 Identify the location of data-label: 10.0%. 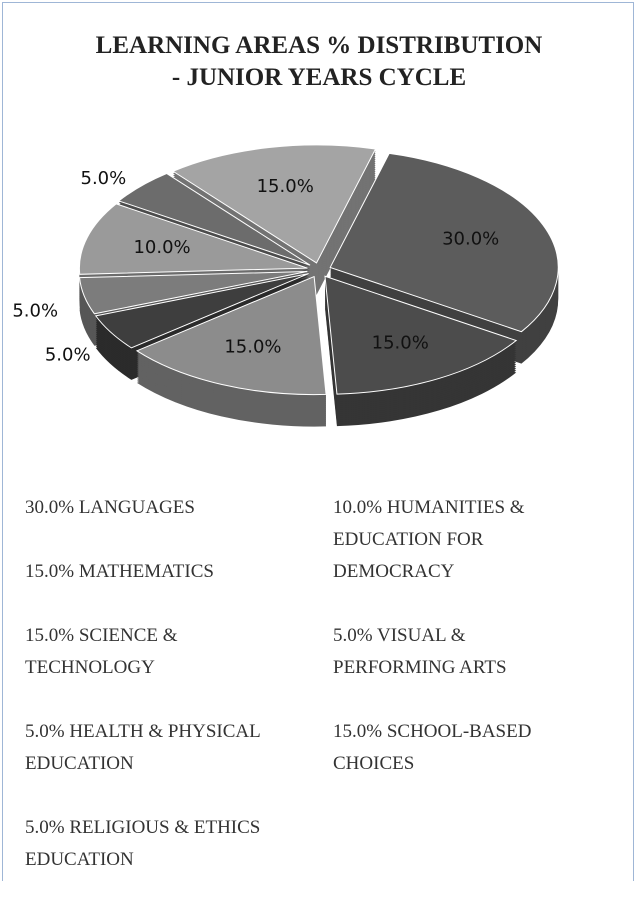
(161, 247).